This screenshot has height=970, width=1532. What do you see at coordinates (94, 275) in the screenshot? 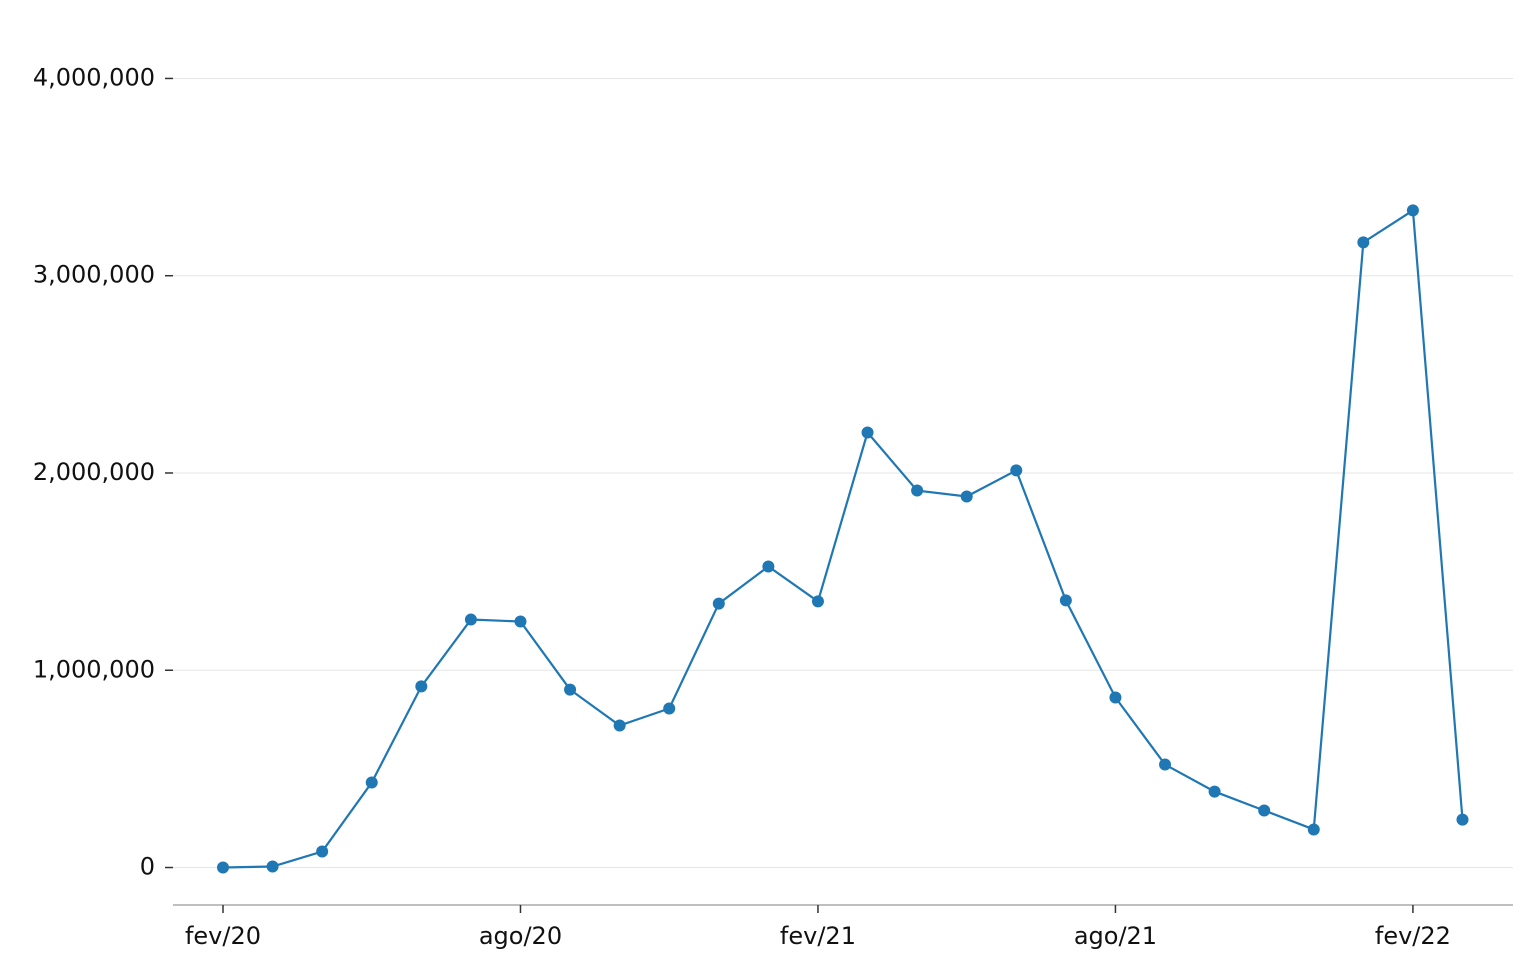
I see `y-tick-label: 3,000,000` at bounding box center [94, 275].